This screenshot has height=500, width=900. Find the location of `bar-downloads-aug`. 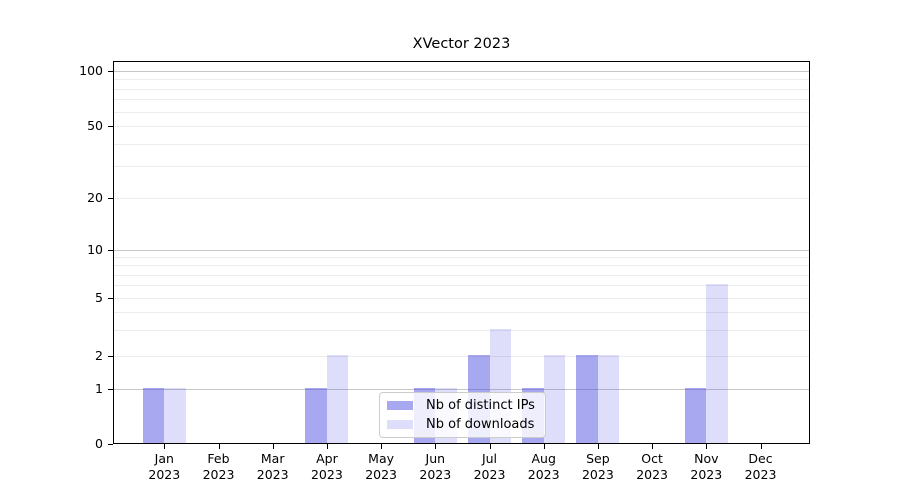

bar-downloads-aug is located at coordinates (554, 399).